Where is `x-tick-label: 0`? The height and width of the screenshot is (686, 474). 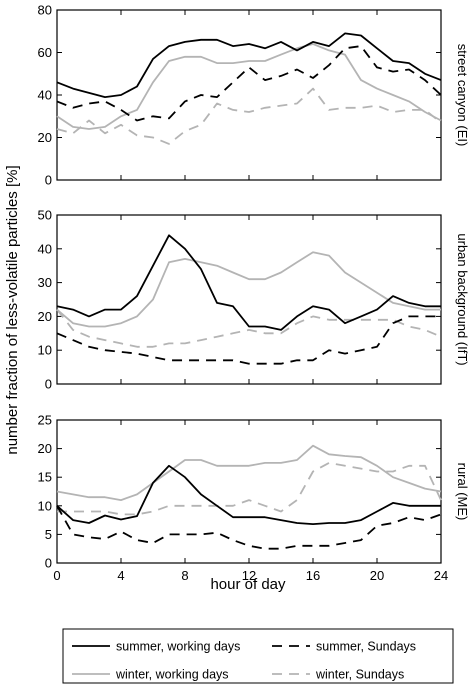
x-tick-label: 0 is located at coordinates (56, 575).